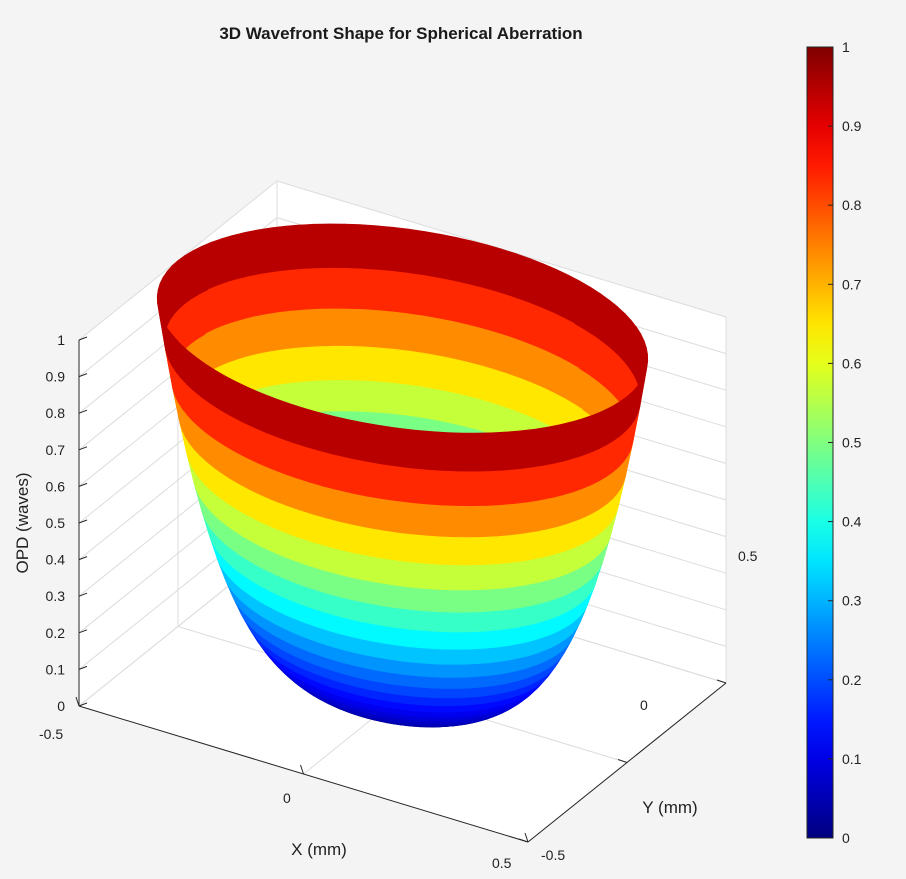 This screenshot has height=879, width=906. What do you see at coordinates (846, 838) in the screenshot?
I see `colorbar-tick-label-0: 0` at bounding box center [846, 838].